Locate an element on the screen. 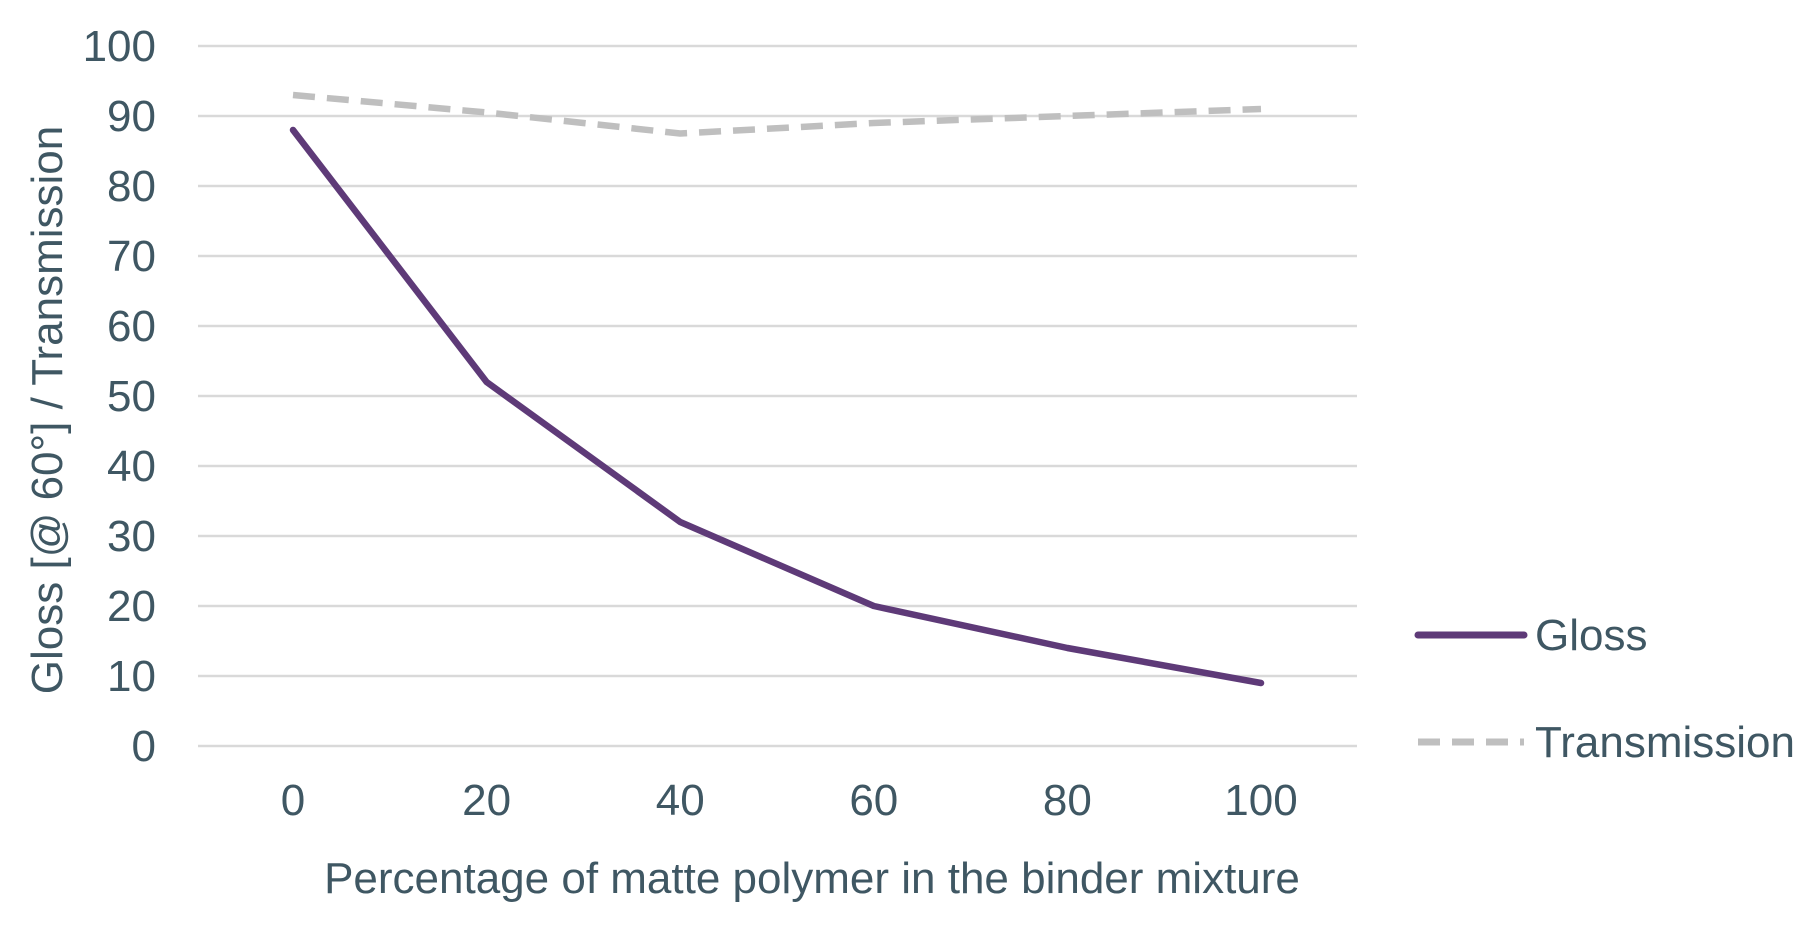 The height and width of the screenshot is (933, 1818). x-tick-label: 100 is located at coordinates (1260, 800).